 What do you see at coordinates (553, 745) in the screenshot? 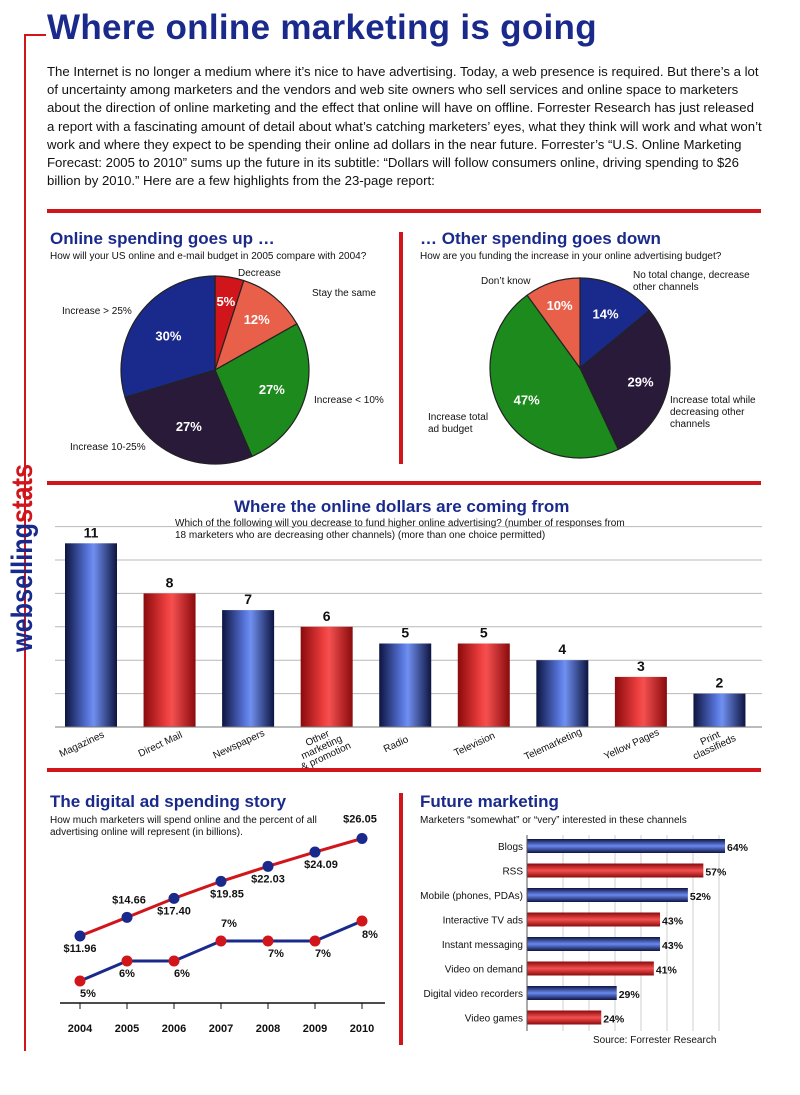
I see `bar-category-6: Telemarketing` at bounding box center [553, 745].